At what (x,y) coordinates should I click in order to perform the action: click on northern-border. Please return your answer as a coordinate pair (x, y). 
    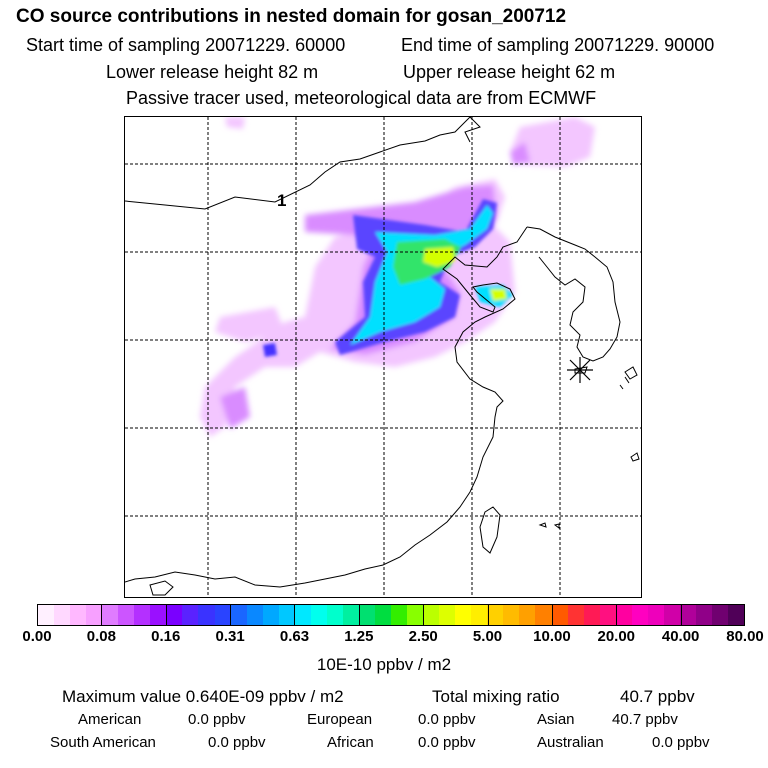
    Looking at the image, I should click on (298, 163).